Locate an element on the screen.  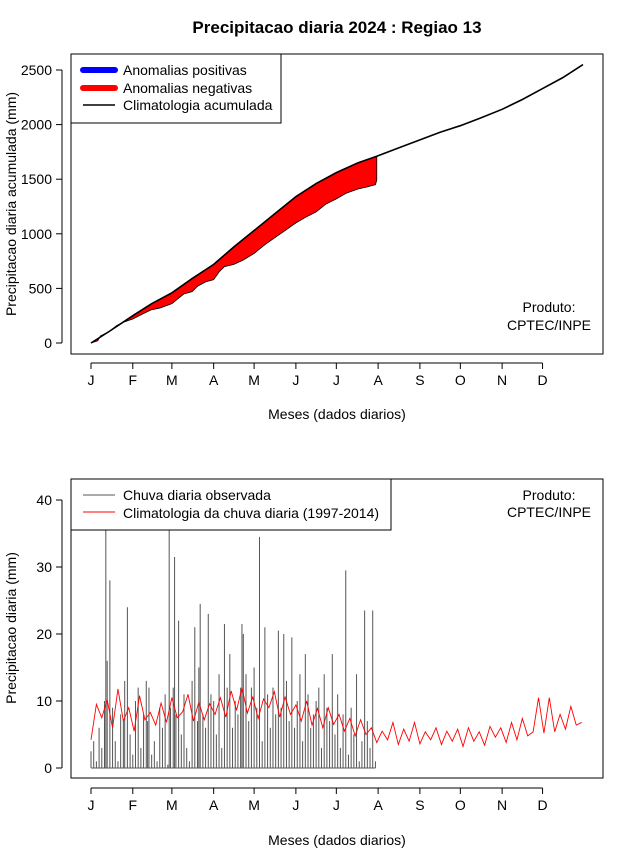
top-y-tick-label: 500 is located at coordinates (41, 288).